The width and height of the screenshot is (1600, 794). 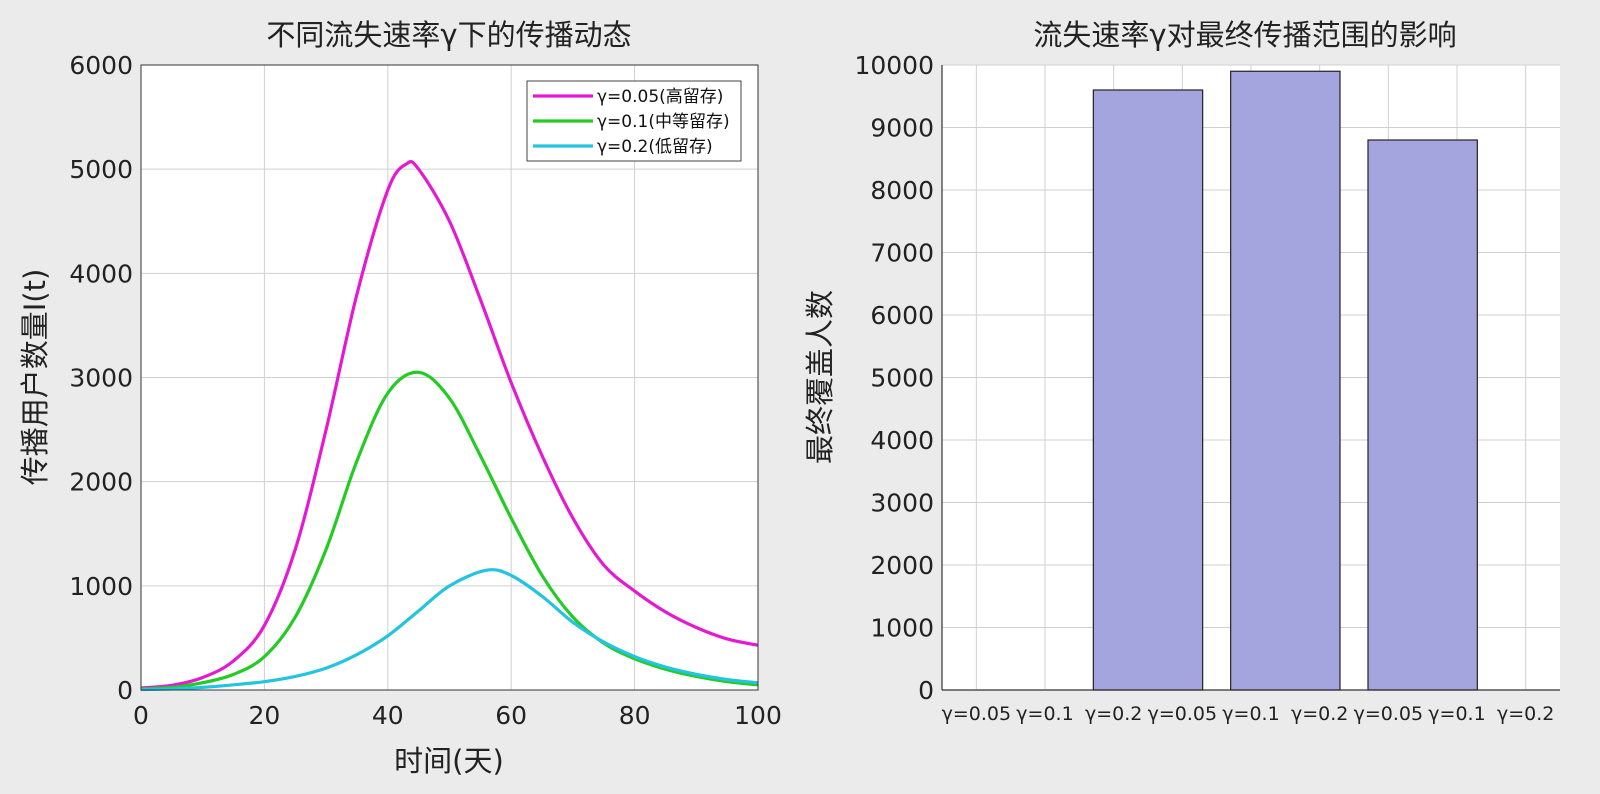 I want to click on bar-y-tick-label: 10000, so click(x=894, y=65).